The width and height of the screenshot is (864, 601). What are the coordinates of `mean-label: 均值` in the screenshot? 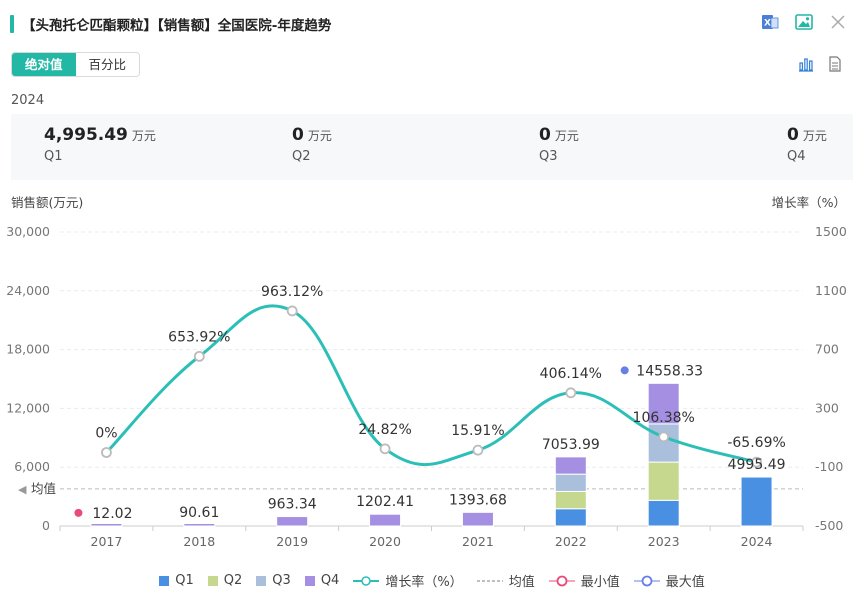 It's located at (43, 488).